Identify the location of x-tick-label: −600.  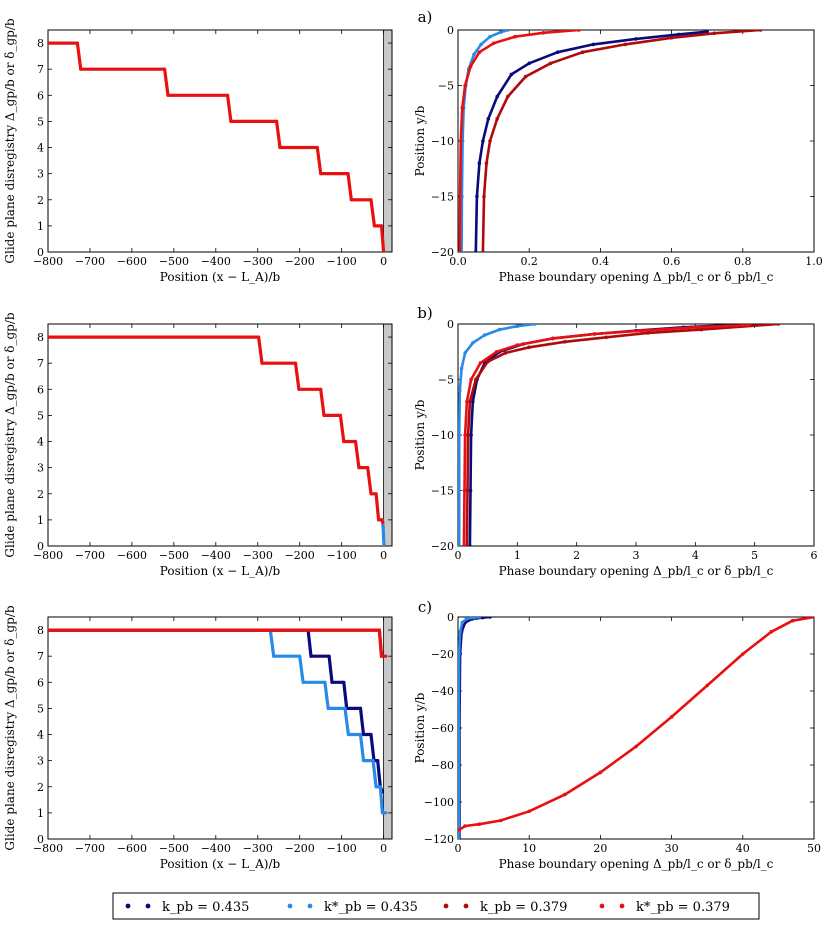
(132, 555).